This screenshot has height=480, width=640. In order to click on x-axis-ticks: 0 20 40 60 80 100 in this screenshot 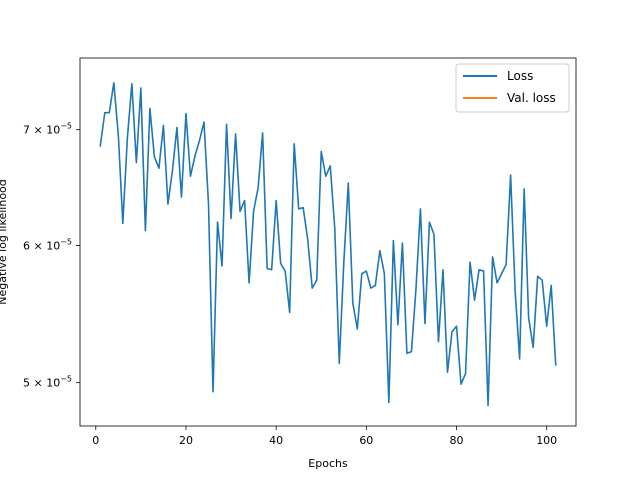, I will do `click(324, 436)`.